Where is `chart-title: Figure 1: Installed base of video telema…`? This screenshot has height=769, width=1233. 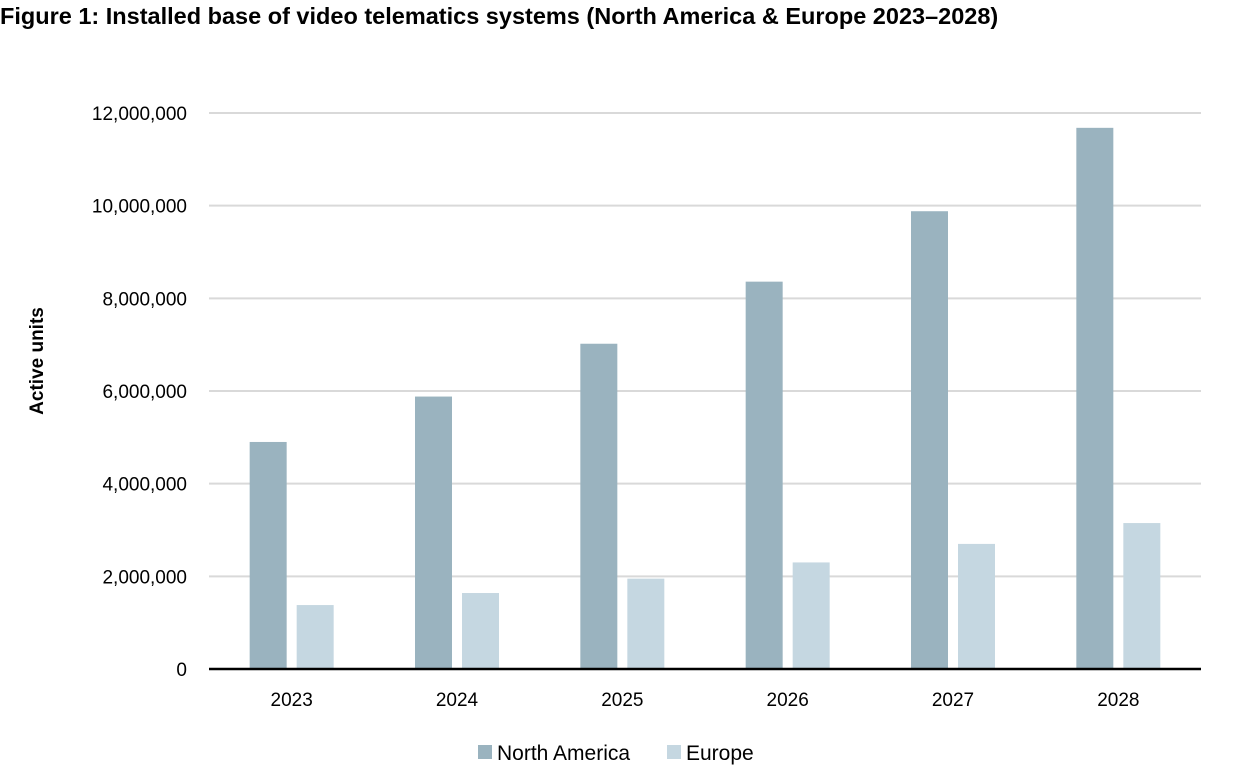 chart-title: Figure 1: Installed base of video telema… is located at coordinates (499, 16).